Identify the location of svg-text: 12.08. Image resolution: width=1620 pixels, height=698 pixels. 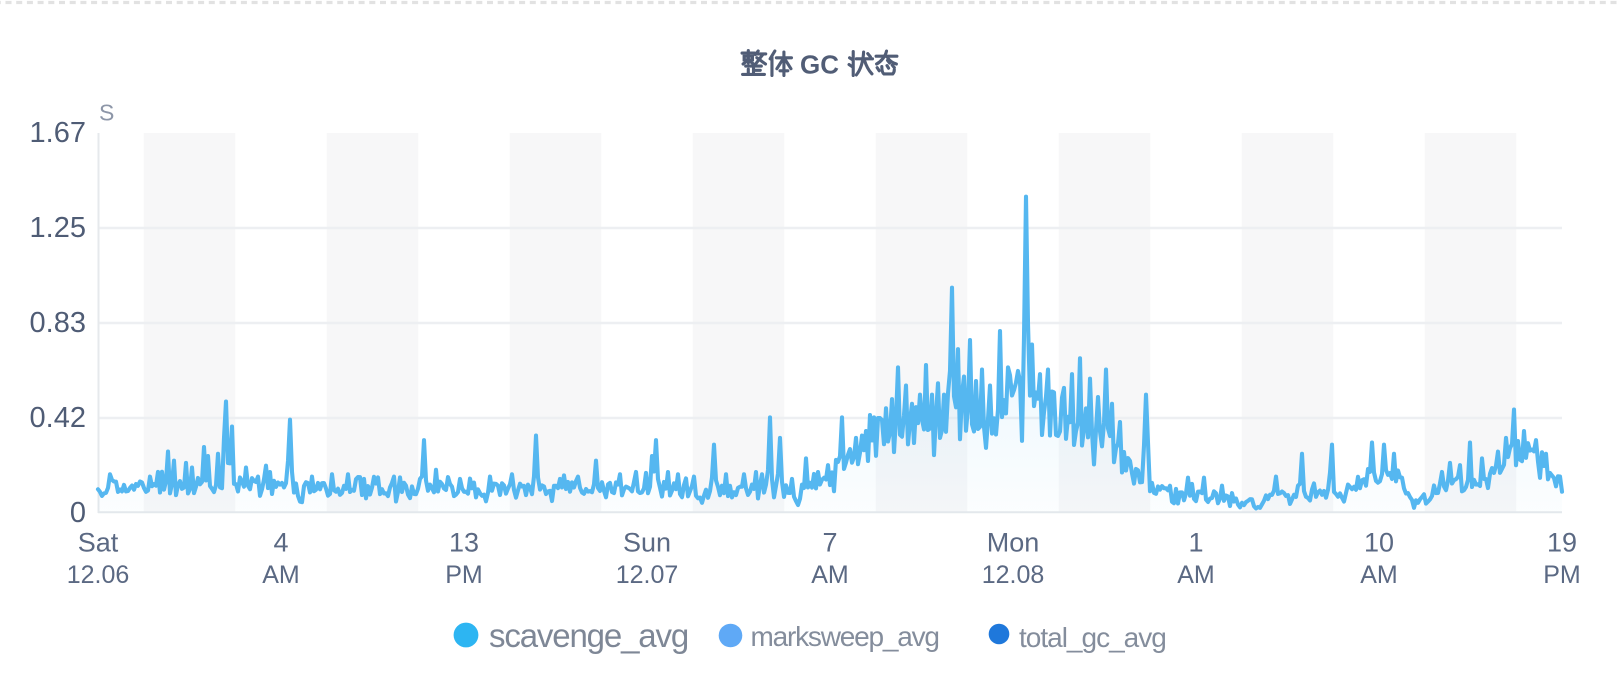
(1013, 575).